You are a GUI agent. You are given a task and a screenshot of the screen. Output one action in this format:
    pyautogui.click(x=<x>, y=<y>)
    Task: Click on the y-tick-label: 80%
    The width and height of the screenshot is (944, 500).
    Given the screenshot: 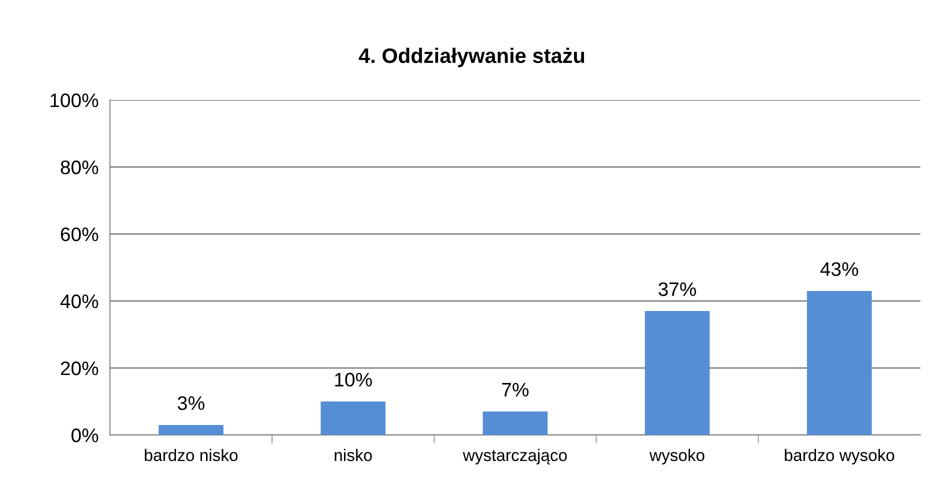 What is the action you would take?
    pyautogui.click(x=79, y=167)
    